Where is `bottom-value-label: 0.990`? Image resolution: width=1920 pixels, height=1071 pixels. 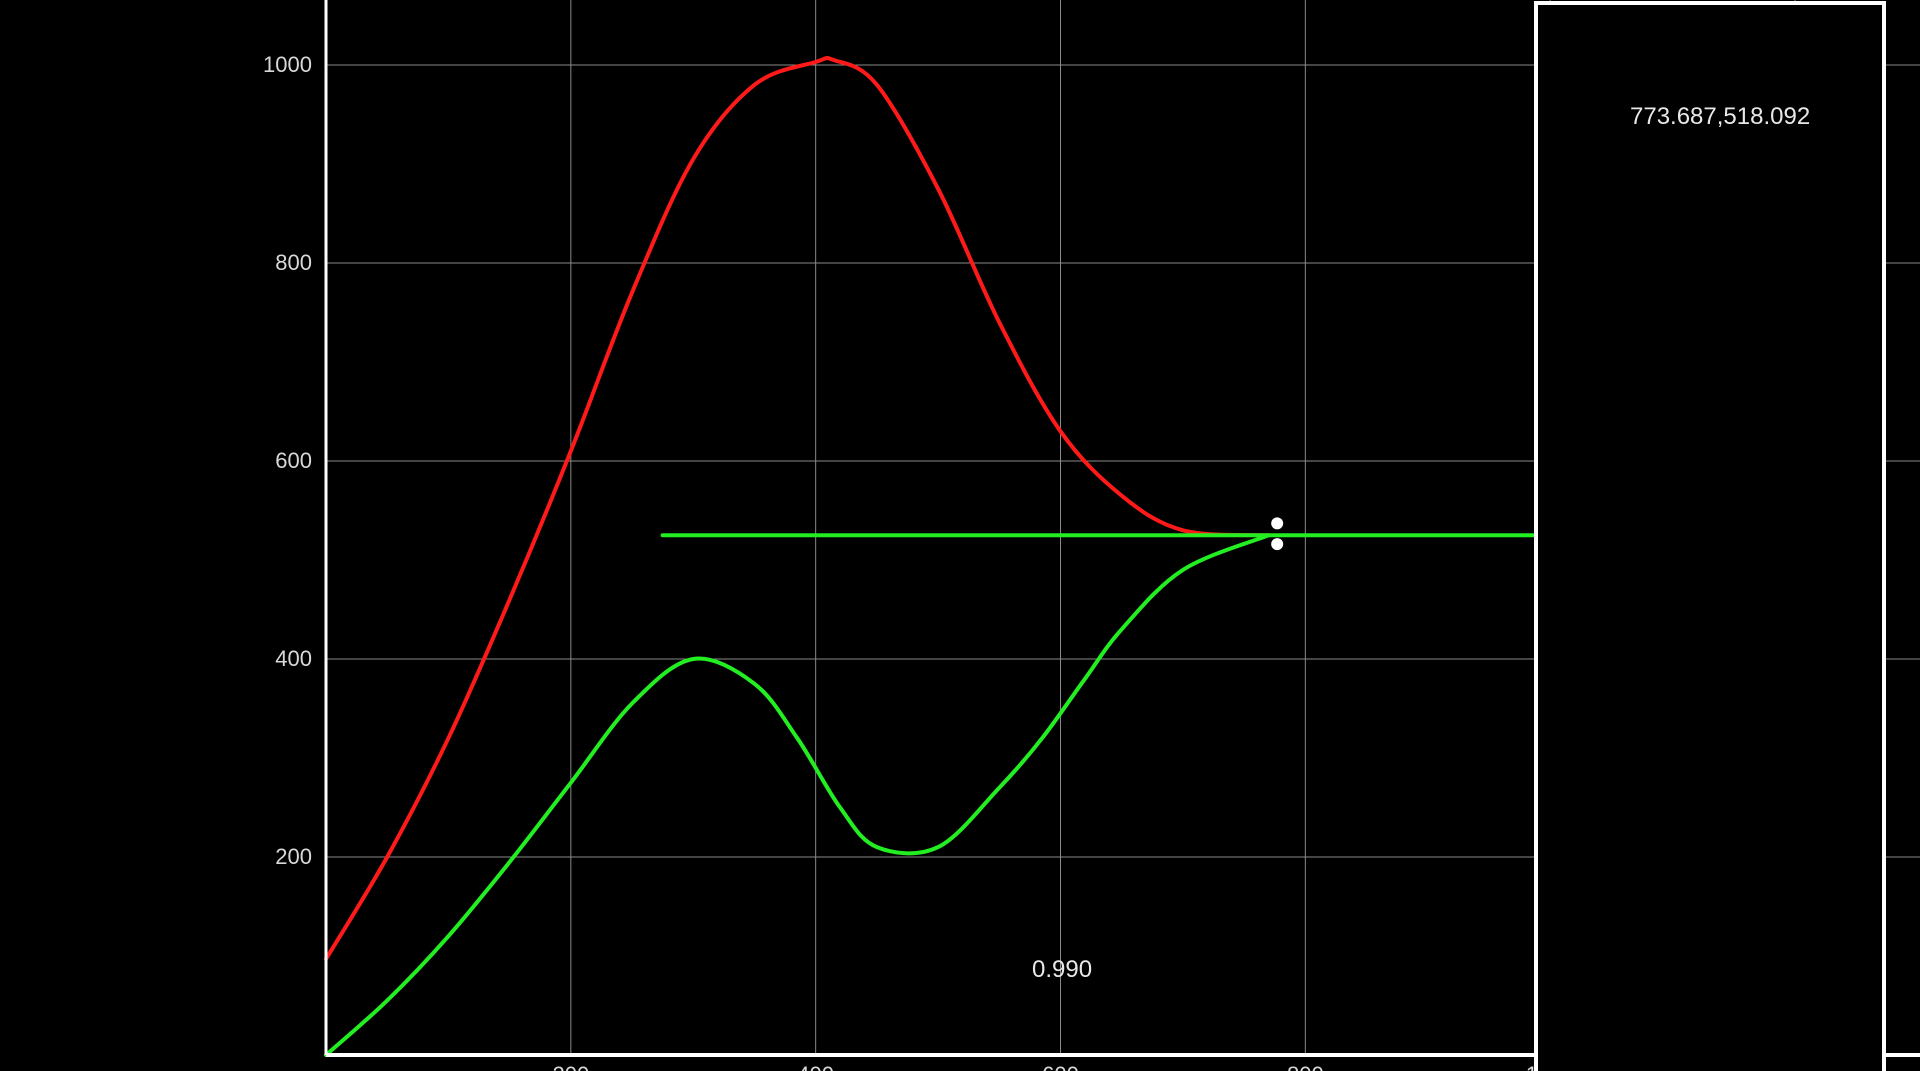 bottom-value-label: 0.990 is located at coordinates (1062, 969).